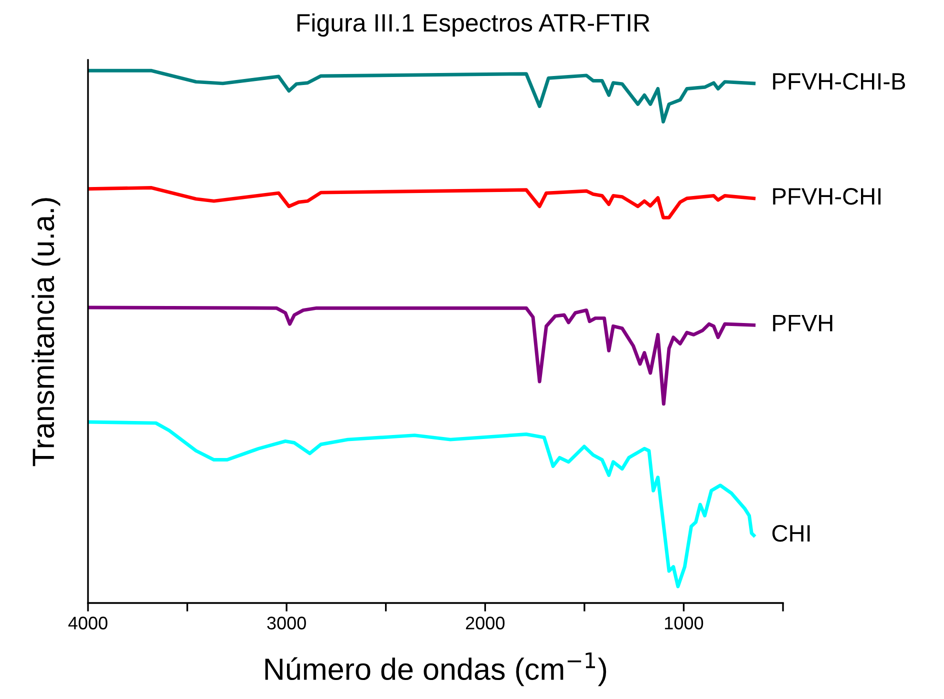  Describe the element at coordinates (286, 623) in the screenshot. I see `x-tick-label: 3000` at that location.